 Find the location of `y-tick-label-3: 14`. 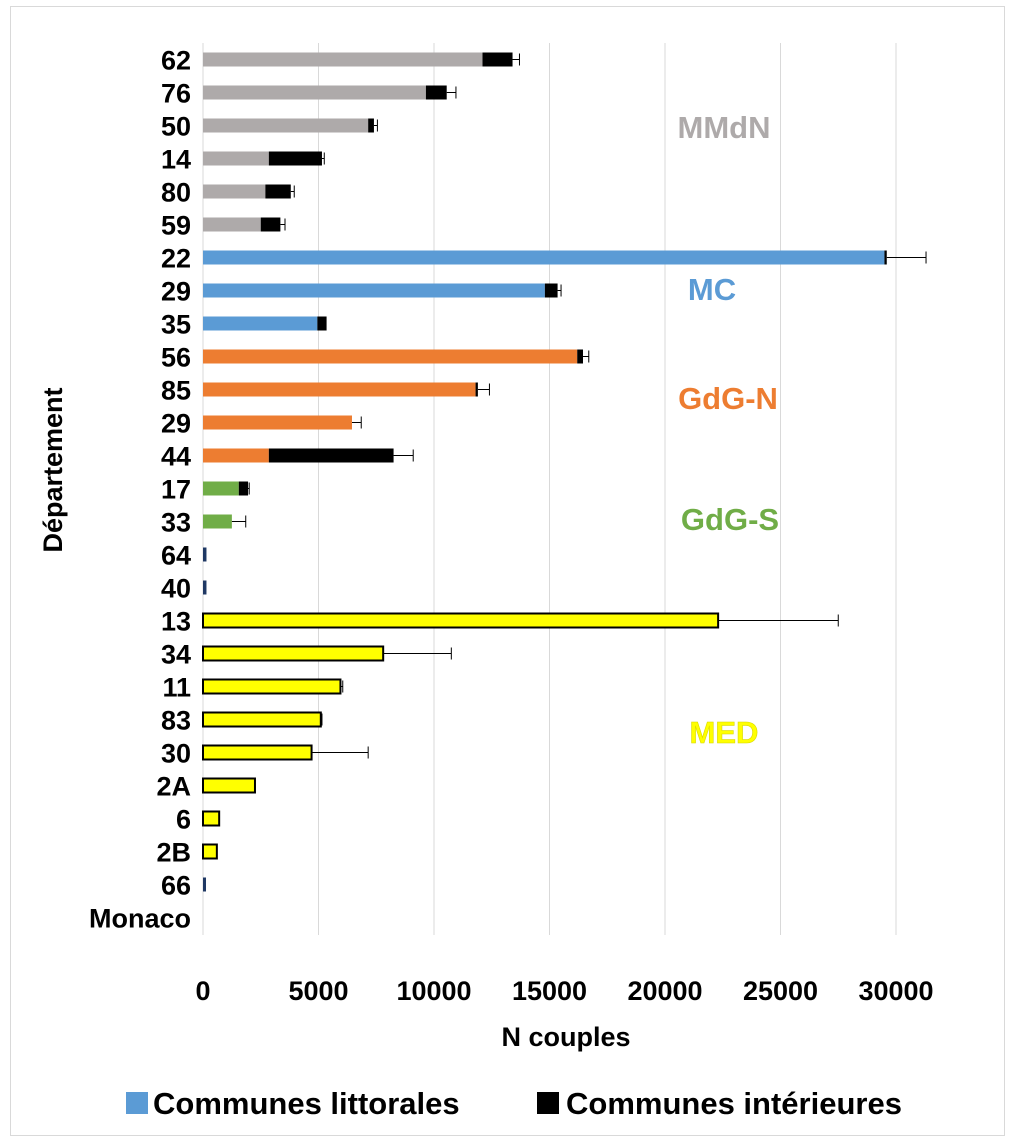

y-tick-label-3: 14 is located at coordinates (176, 160).